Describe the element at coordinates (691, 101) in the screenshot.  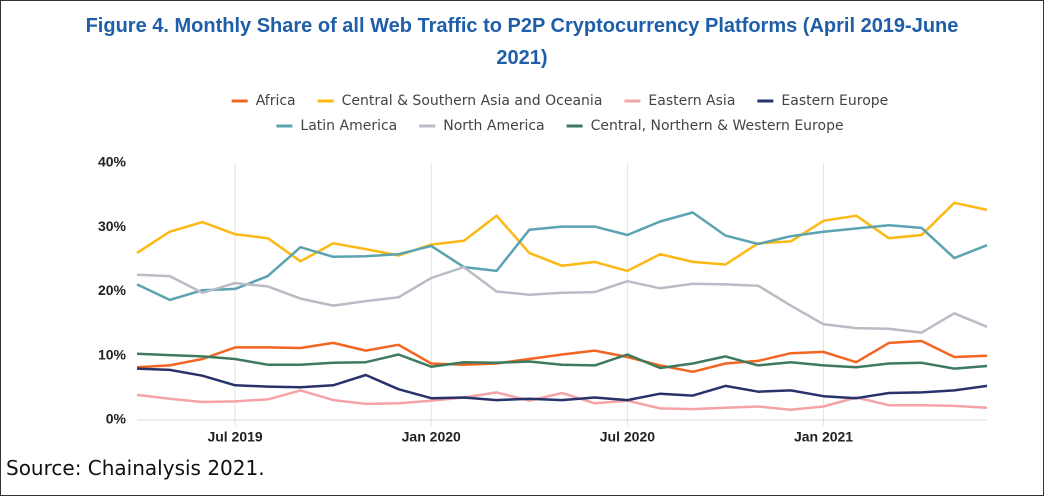
I see `legend-label: Eastern Asia` at that location.